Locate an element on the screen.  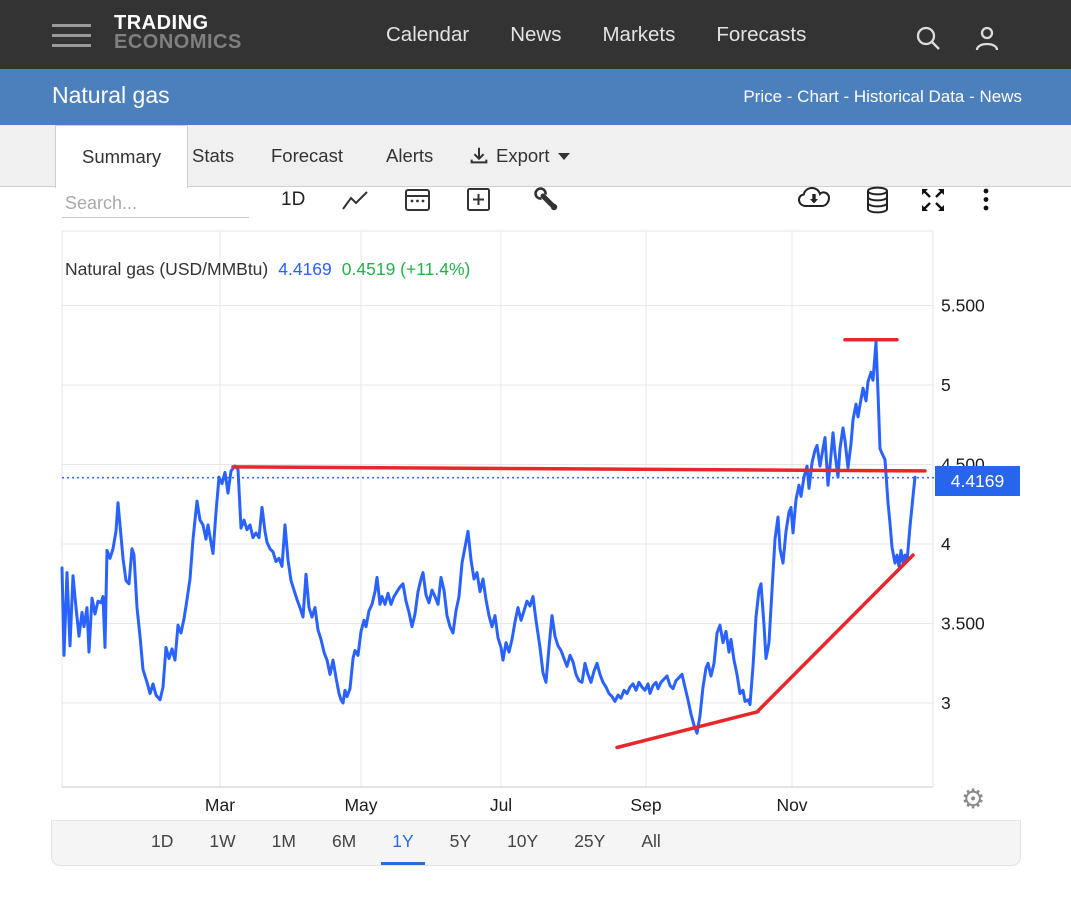
x-axis-tick-label: Jul is located at coordinates (501, 805).